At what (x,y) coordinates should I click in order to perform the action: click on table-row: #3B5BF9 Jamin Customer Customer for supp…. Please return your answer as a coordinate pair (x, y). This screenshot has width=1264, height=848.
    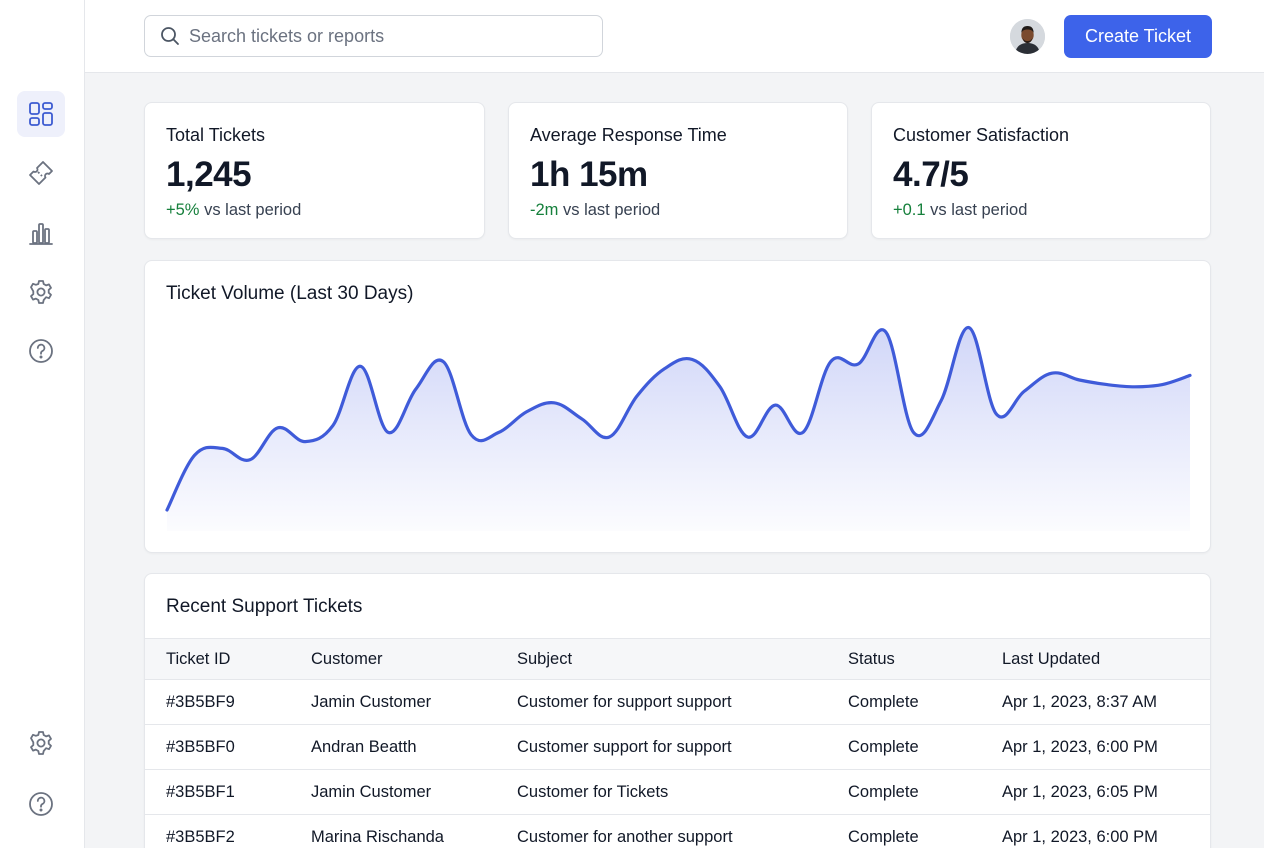
    Looking at the image, I should click on (677, 702).